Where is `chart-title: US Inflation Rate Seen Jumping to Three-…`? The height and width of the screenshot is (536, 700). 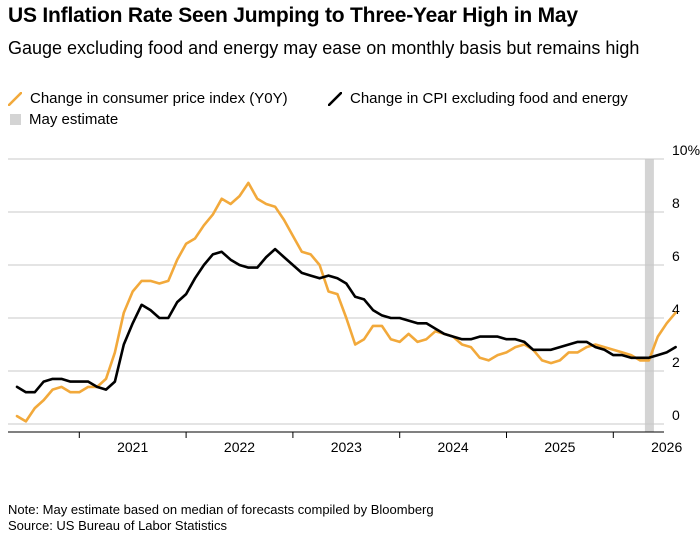 chart-title: US Inflation Rate Seen Jumping to Three-… is located at coordinates (293, 15).